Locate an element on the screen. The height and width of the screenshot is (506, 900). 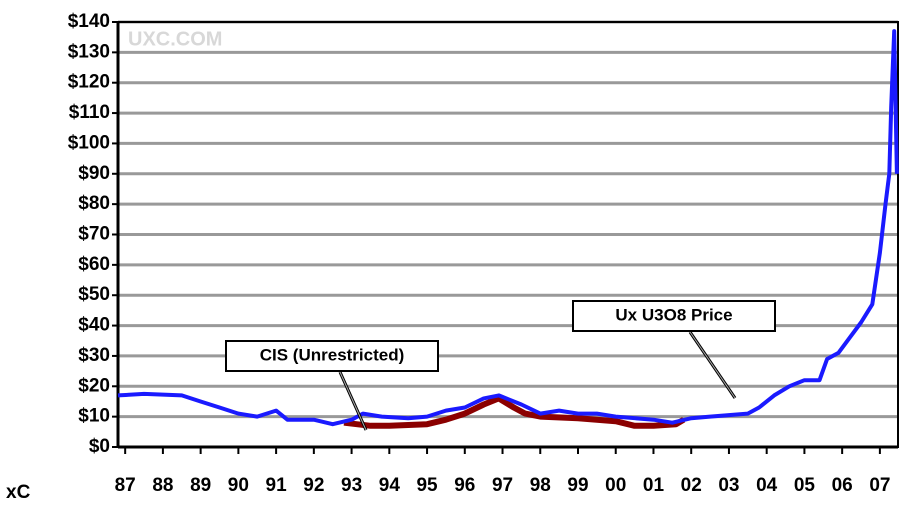
x-tick-label: 01 is located at coordinates (654, 485).